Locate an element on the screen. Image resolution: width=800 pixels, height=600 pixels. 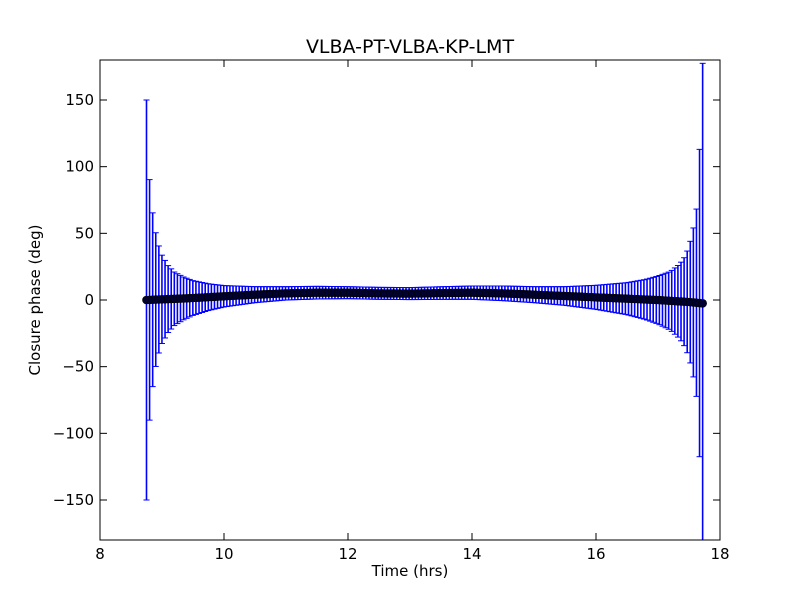
y-tick-label: 100 is located at coordinates (79, 167).